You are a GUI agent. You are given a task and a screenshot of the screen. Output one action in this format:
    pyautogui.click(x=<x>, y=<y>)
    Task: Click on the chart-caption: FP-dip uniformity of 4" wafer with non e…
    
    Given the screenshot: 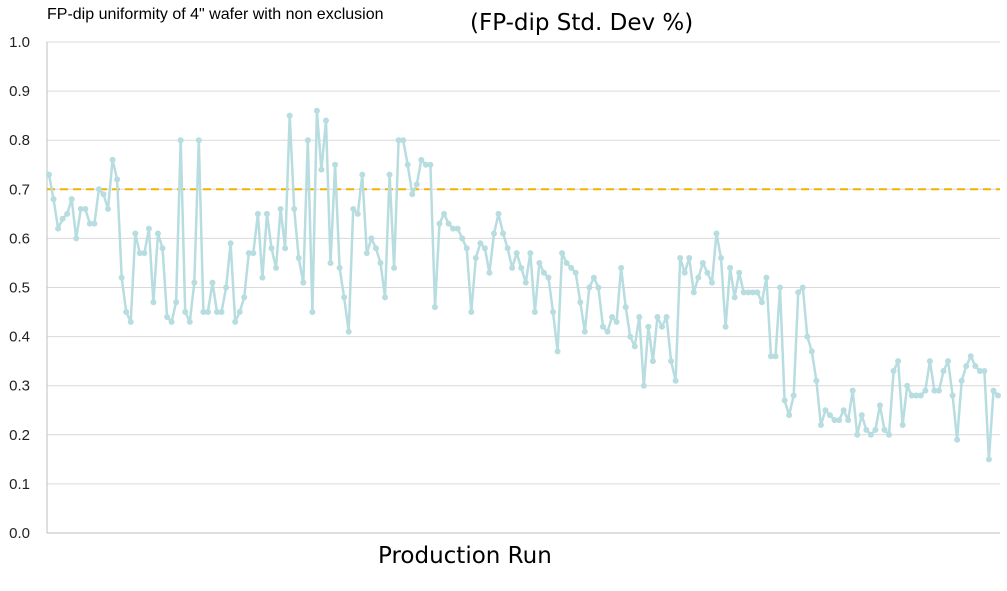 What is the action you would take?
    pyautogui.click(x=215, y=14)
    